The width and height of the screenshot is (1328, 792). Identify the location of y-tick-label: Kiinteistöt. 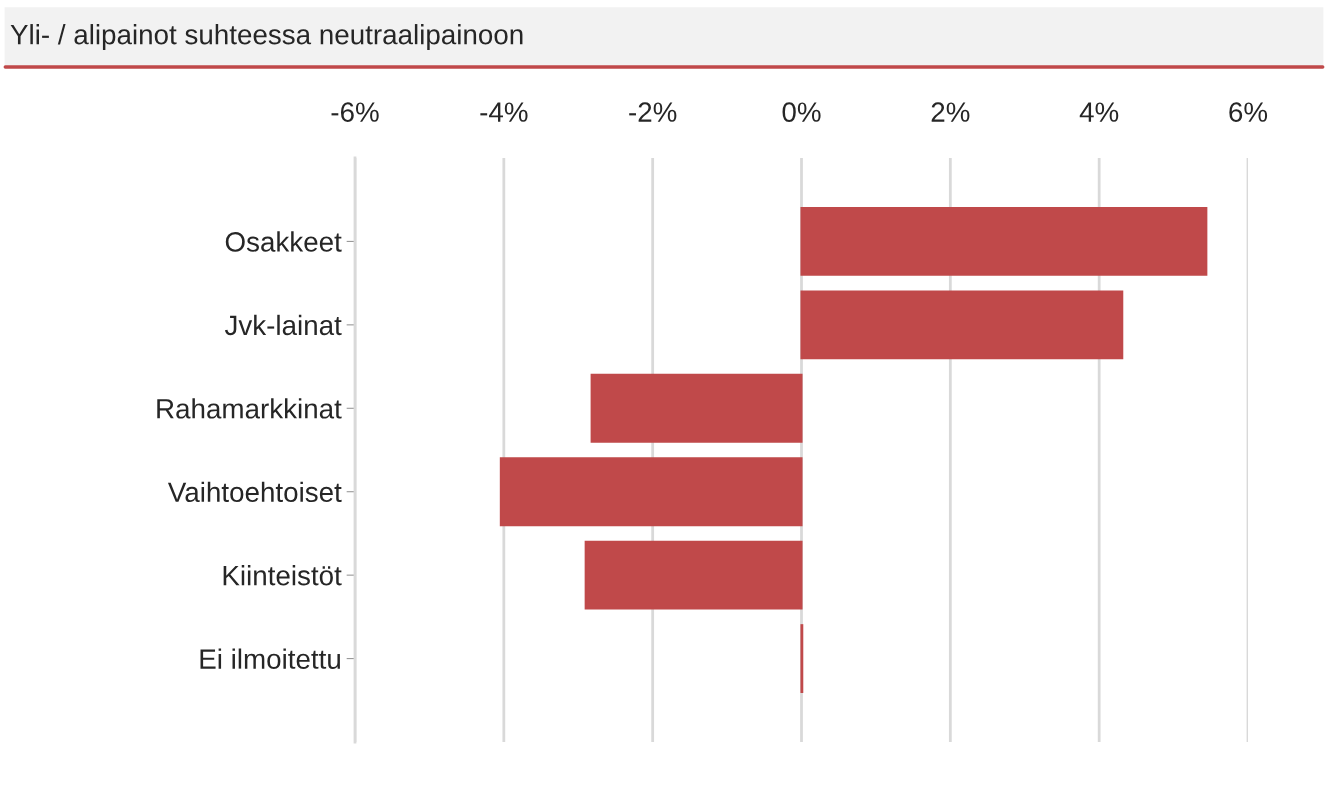
(282, 575).